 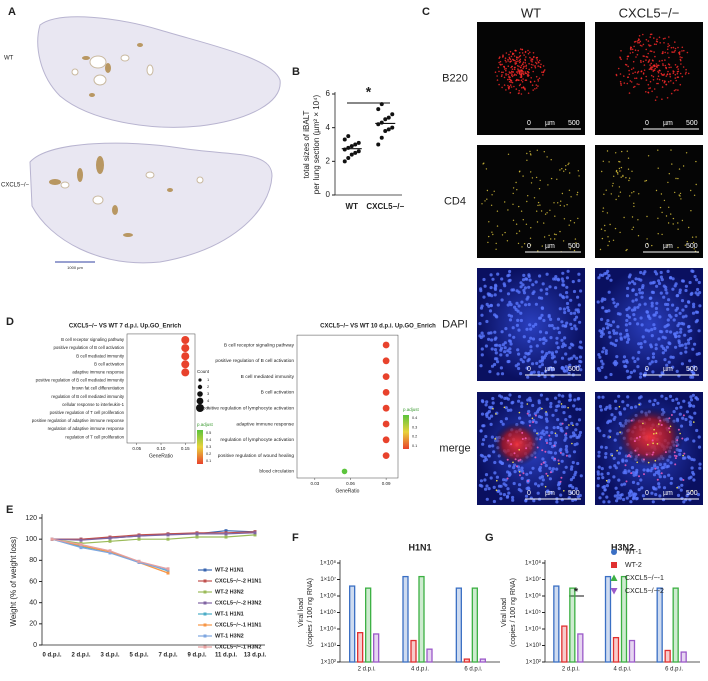 What do you see at coordinates (200, 408) in the screenshot?
I see `legend-dot` at bounding box center [200, 408].